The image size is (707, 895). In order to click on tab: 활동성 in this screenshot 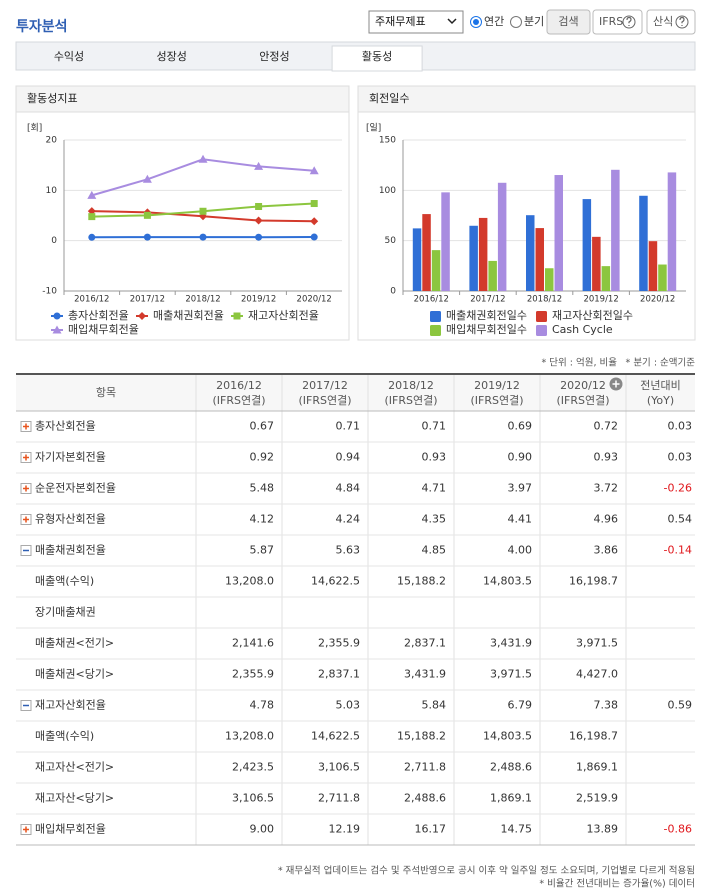, I will do `click(377, 56)`.